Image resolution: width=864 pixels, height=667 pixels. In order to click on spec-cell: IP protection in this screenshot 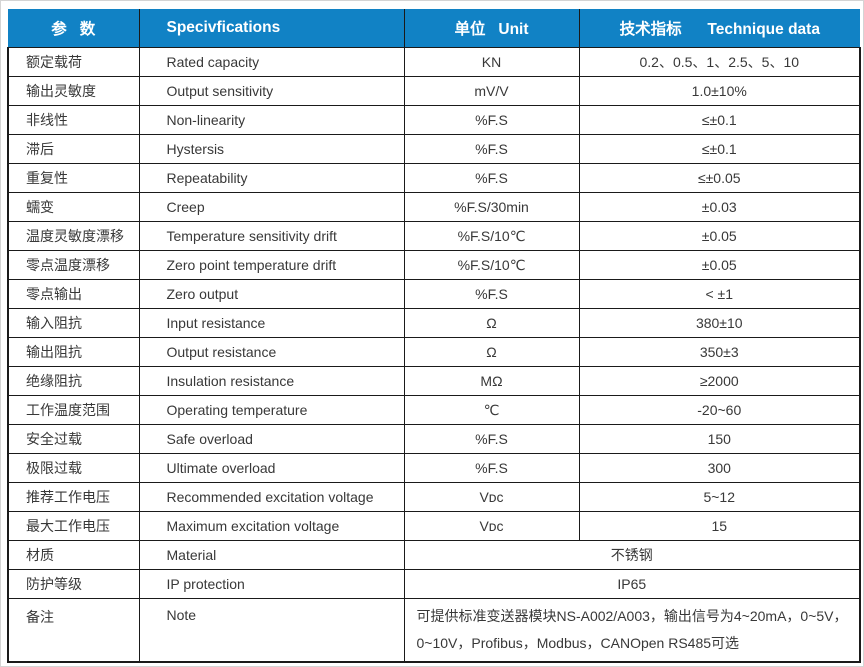, I will do `click(271, 584)`.